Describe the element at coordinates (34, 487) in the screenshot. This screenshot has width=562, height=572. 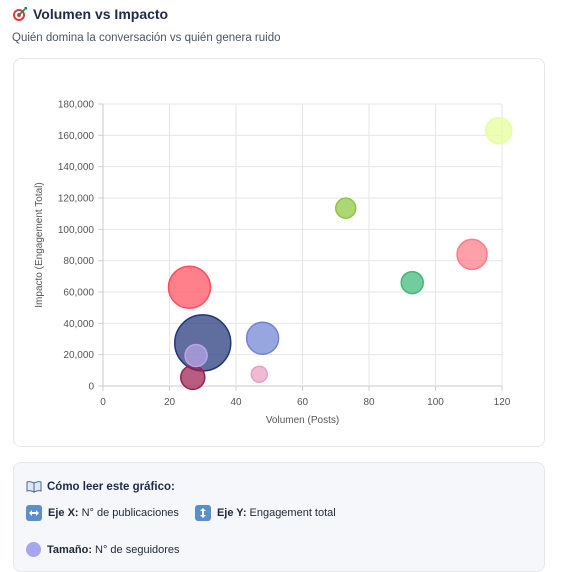
I see `open-book-icon` at that location.